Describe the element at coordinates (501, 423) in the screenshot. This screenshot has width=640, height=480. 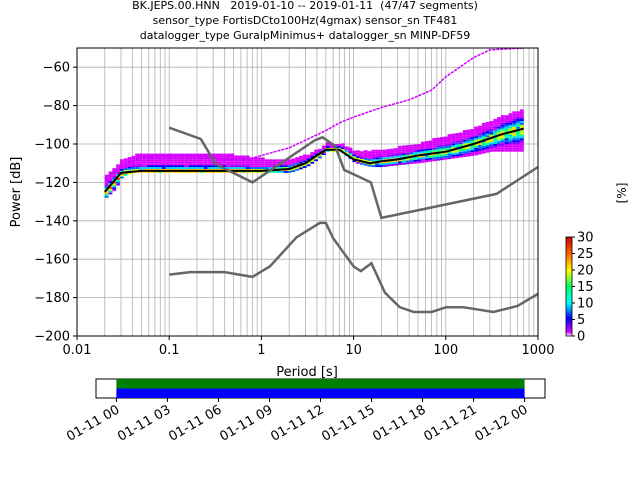
I see `timeline-tick-label: 01-12 00` at that location.